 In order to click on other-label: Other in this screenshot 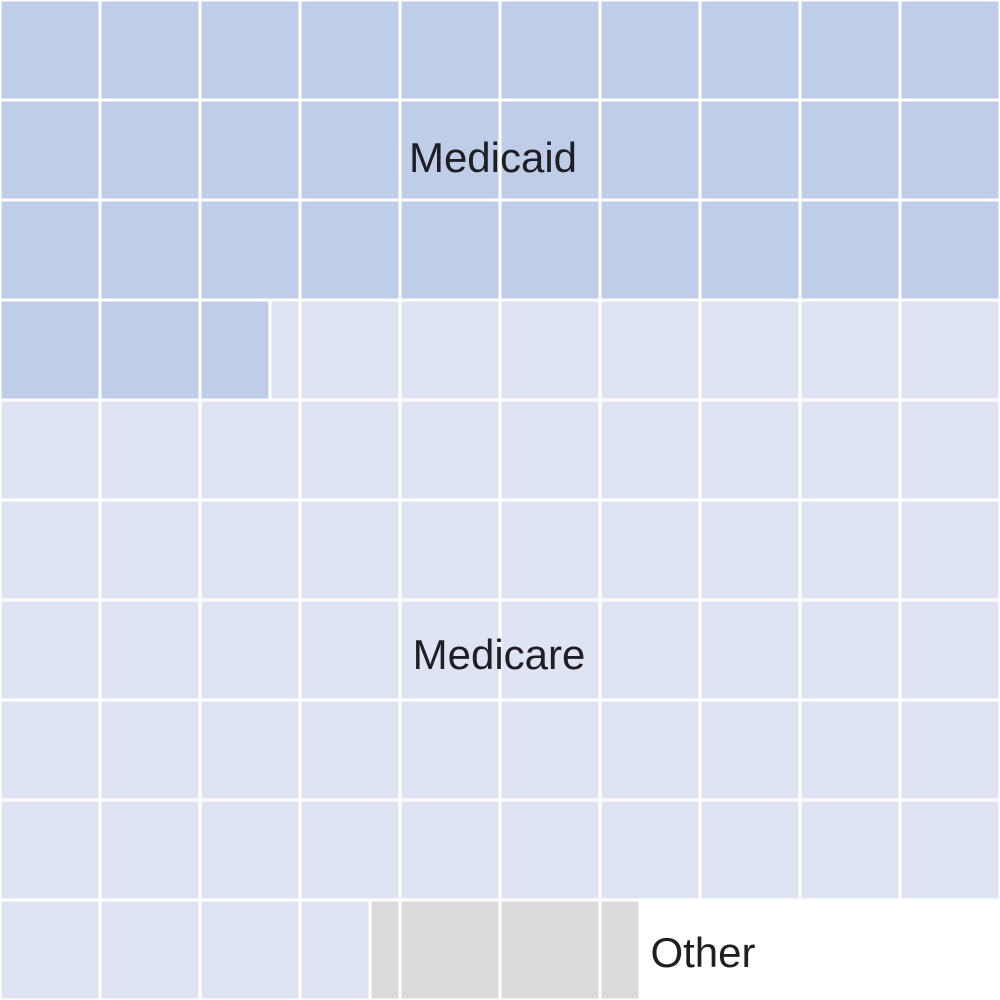, I will do `click(702, 952)`.